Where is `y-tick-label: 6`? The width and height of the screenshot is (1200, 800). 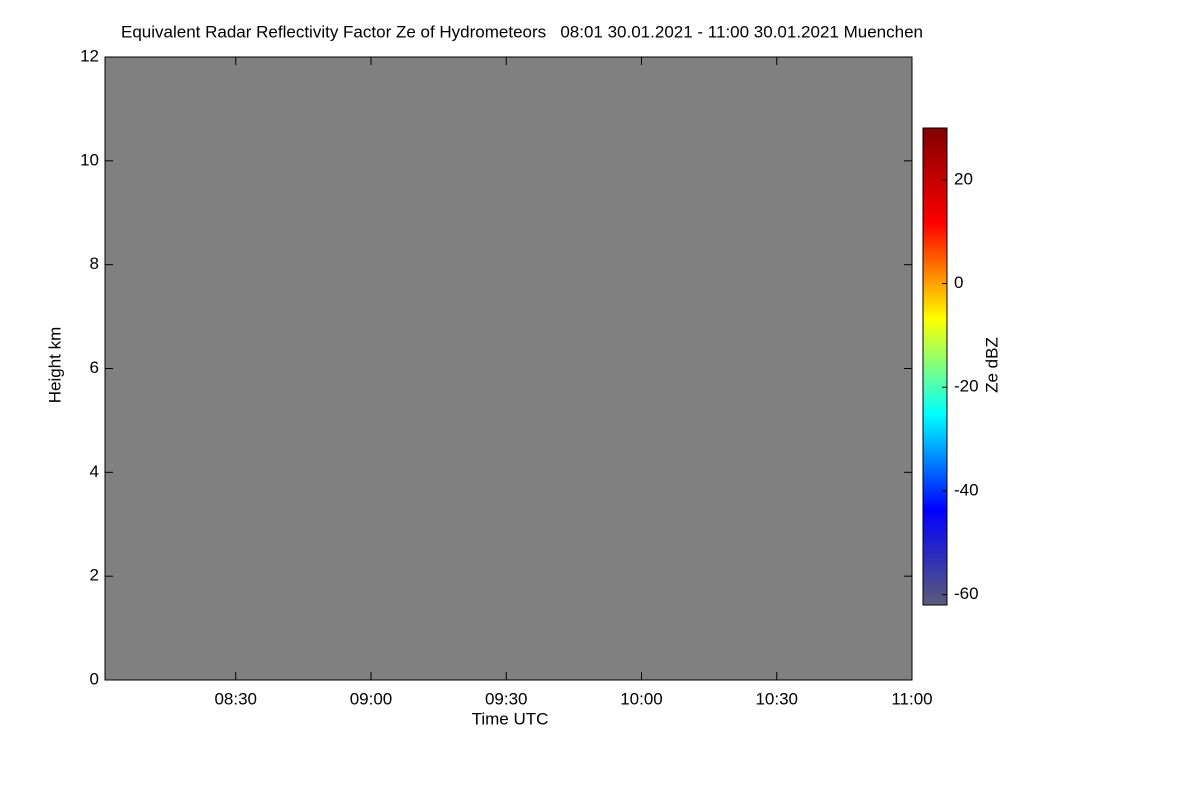
y-tick-label: 6 is located at coordinates (94, 367).